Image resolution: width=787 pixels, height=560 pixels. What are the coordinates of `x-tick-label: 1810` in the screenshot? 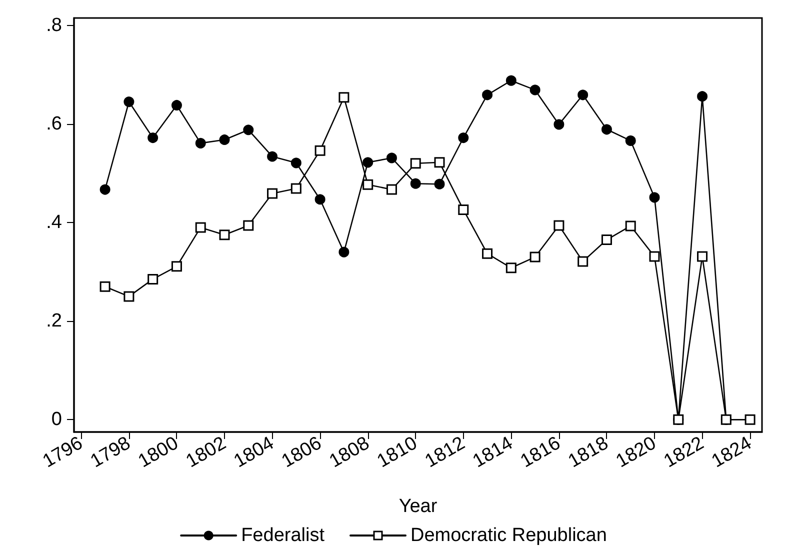 It's located at (397, 452).